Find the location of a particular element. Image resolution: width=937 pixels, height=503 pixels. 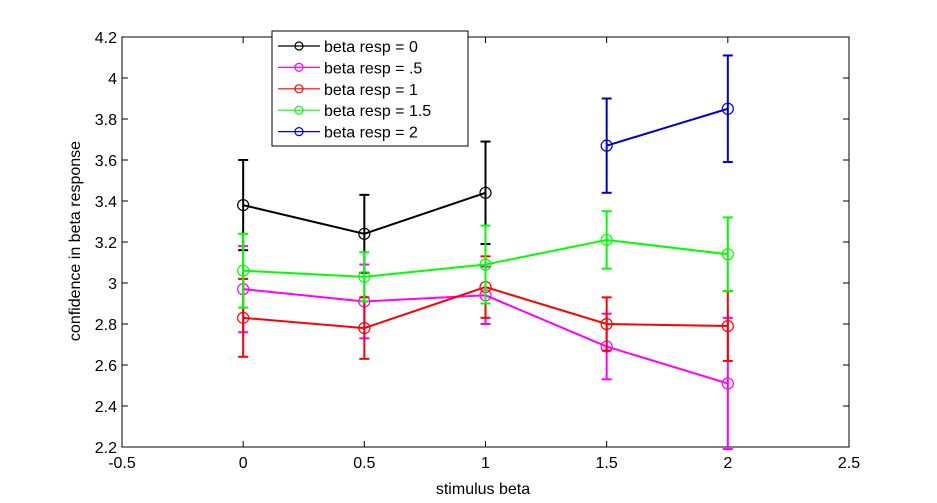

legend-entry: beta resp = 1.5 is located at coordinates (377, 111).